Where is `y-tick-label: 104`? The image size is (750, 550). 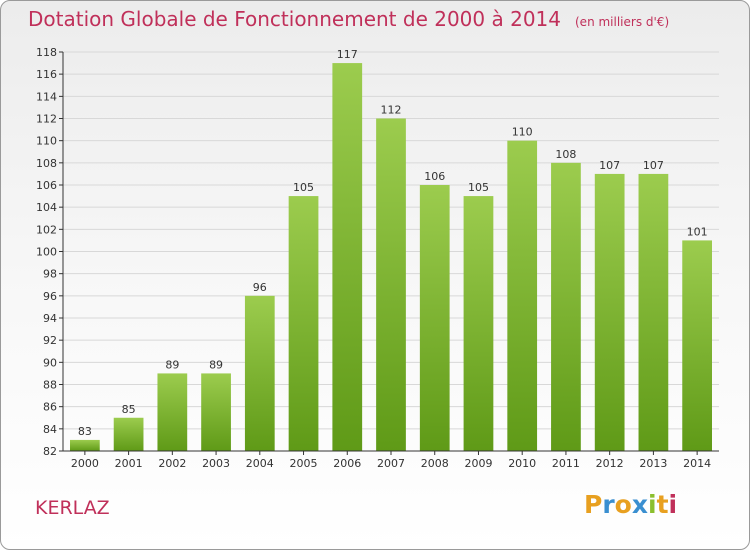 y-tick-label: 104 is located at coordinates (46, 207).